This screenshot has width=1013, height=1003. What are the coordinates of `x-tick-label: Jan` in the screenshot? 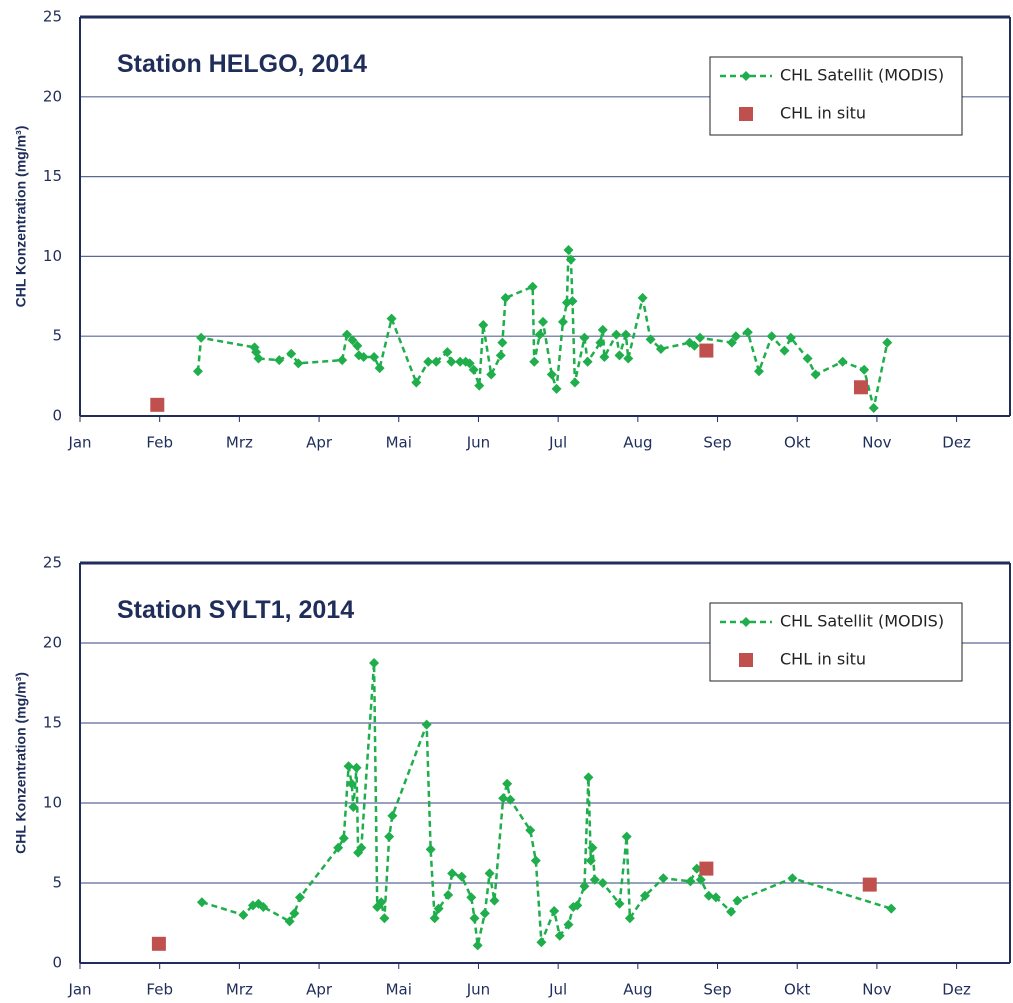 It's located at (79, 990).